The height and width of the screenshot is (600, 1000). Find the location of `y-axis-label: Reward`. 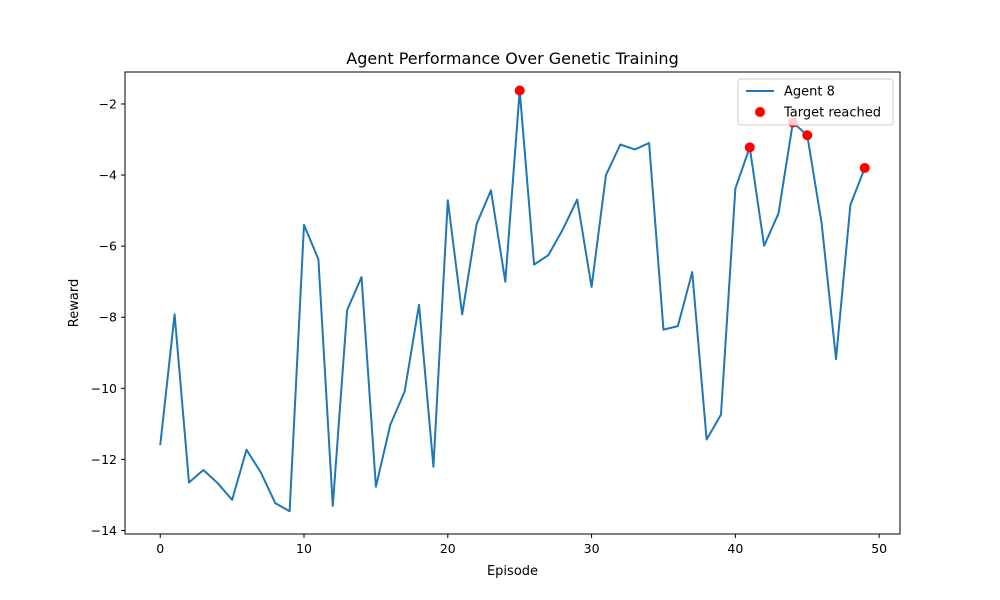

y-axis-label: Reward is located at coordinates (74, 303).